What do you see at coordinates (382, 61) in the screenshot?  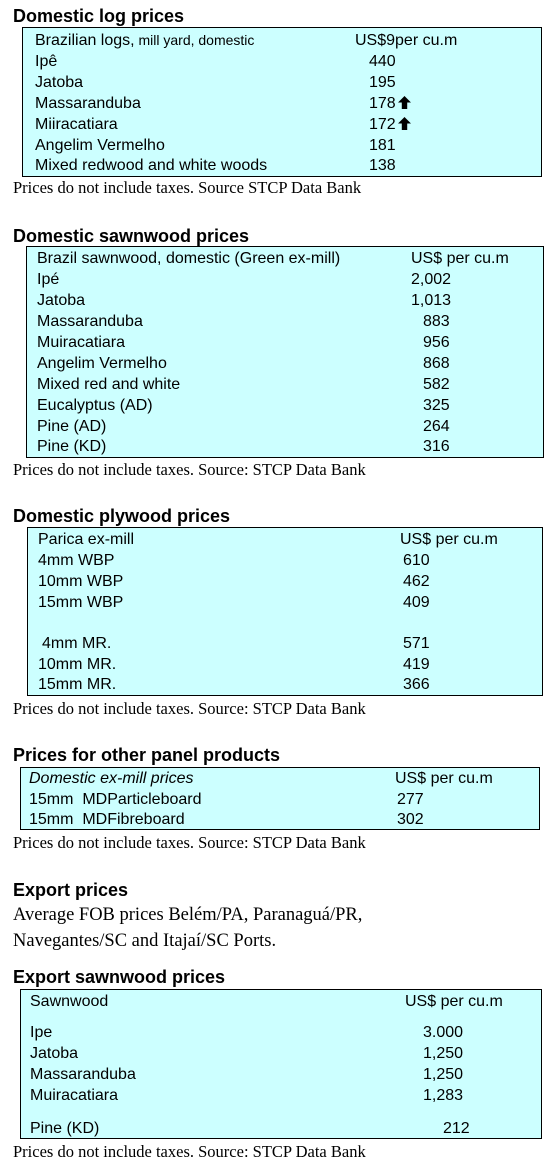 I see `row-value: 440` at bounding box center [382, 61].